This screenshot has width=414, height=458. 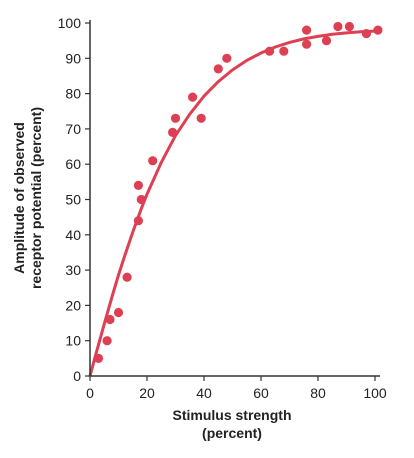 I want to click on y-tick-label-90: 90, so click(x=73, y=58).